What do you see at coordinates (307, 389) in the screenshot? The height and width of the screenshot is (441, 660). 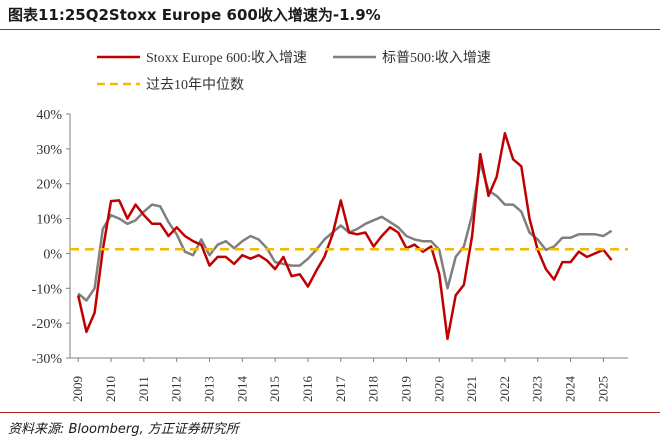 I see `x-tick-label: 2016` at bounding box center [307, 389].